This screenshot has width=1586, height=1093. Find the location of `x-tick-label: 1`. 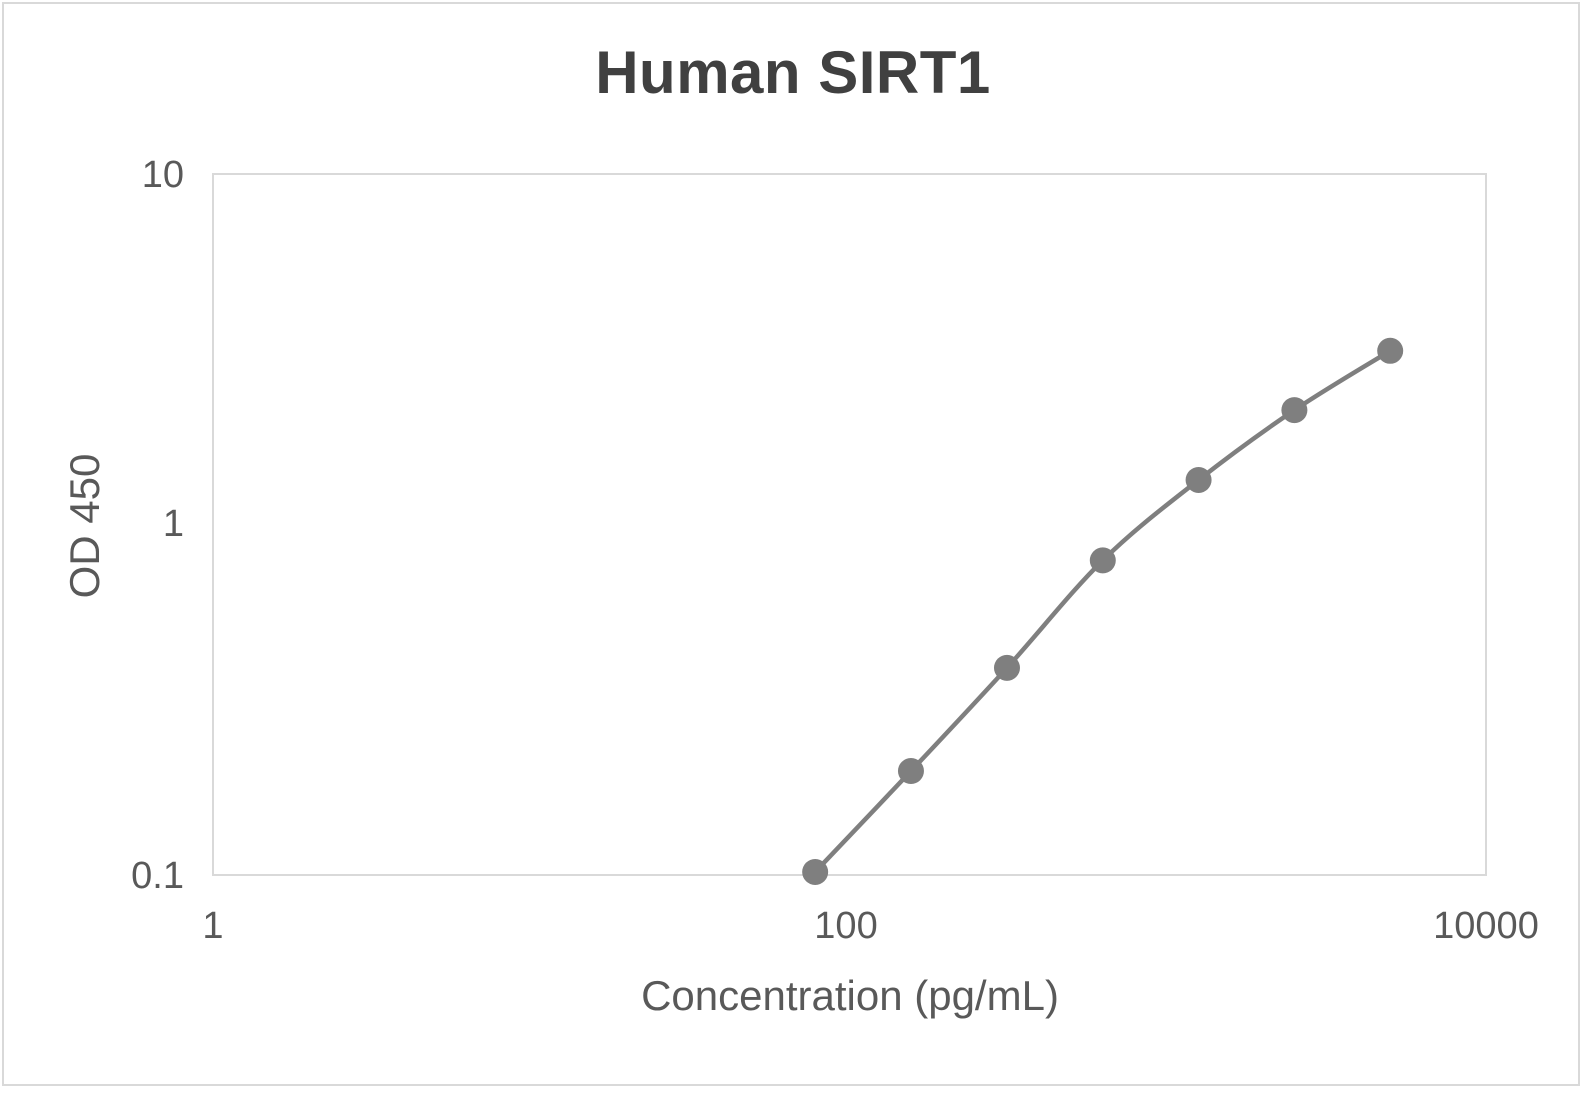

x-tick-label: 1 is located at coordinates (213, 926).